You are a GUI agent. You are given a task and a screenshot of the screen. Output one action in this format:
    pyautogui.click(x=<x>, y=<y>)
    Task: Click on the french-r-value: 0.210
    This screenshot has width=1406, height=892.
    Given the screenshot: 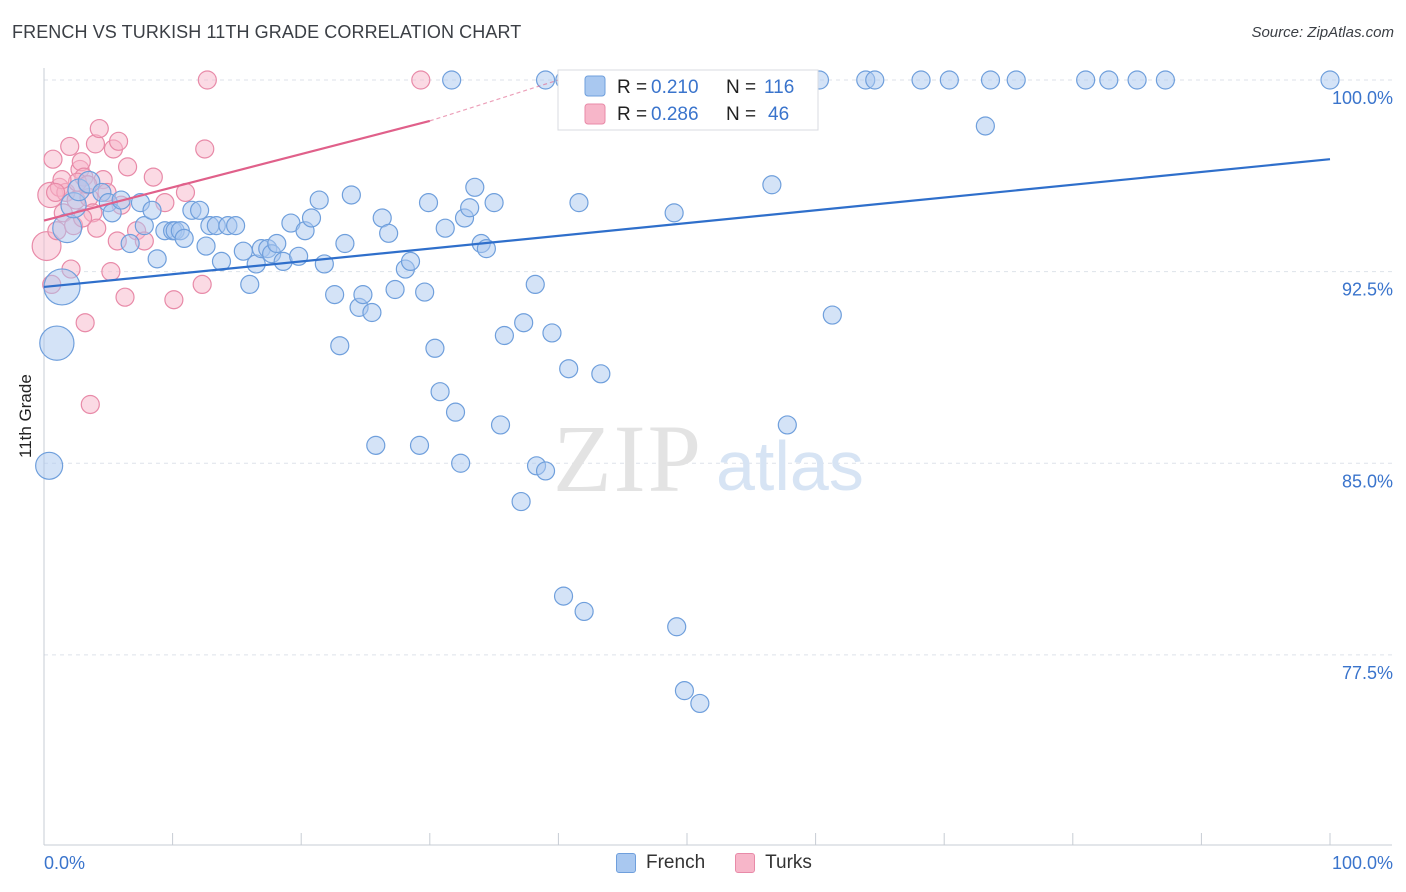 What is the action you would take?
    pyautogui.click(x=675, y=87)
    